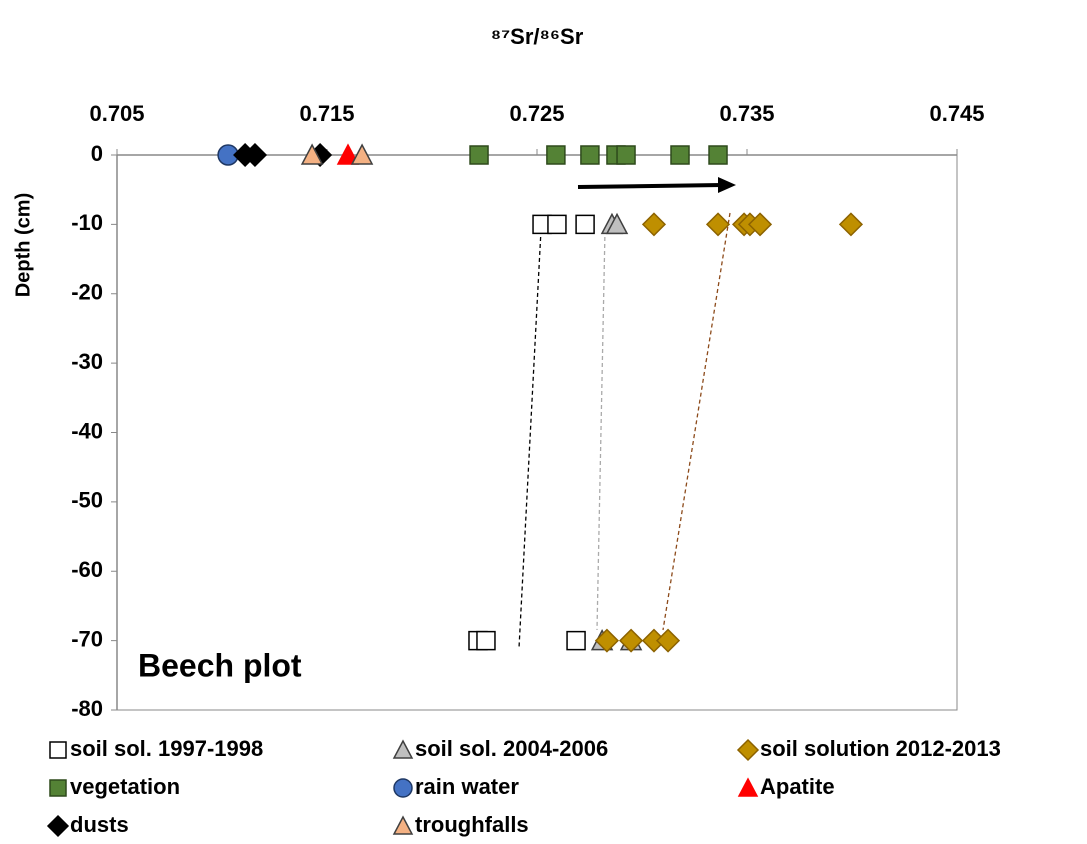 This screenshot has width=1087, height=844. I want to click on y-axis-label: Depth (cm), so click(23, 245).